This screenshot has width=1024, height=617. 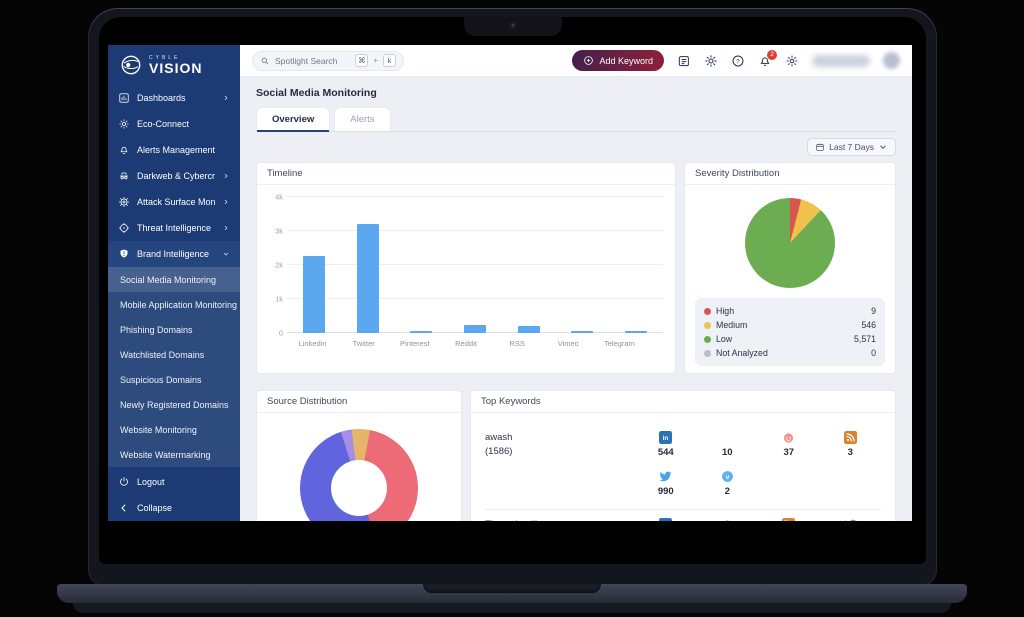 I want to click on keyword-stat-value: 544, so click(x=665, y=452).